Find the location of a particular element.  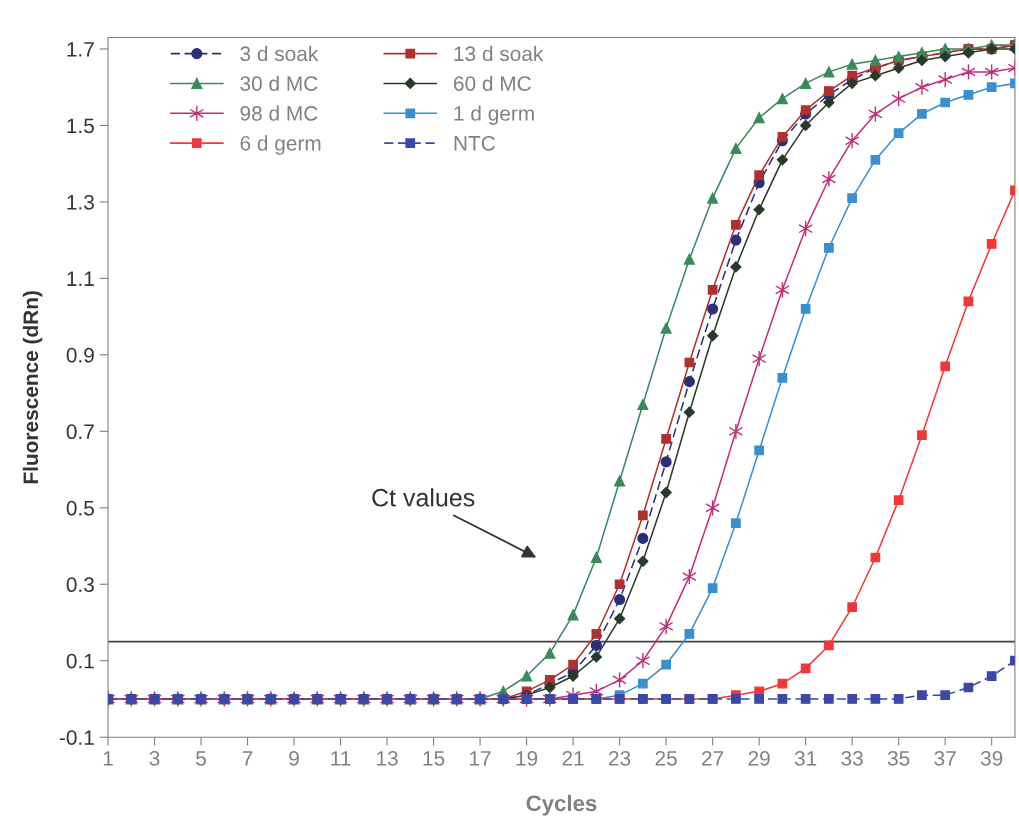

x-tick-label: 7 is located at coordinates (247, 758).